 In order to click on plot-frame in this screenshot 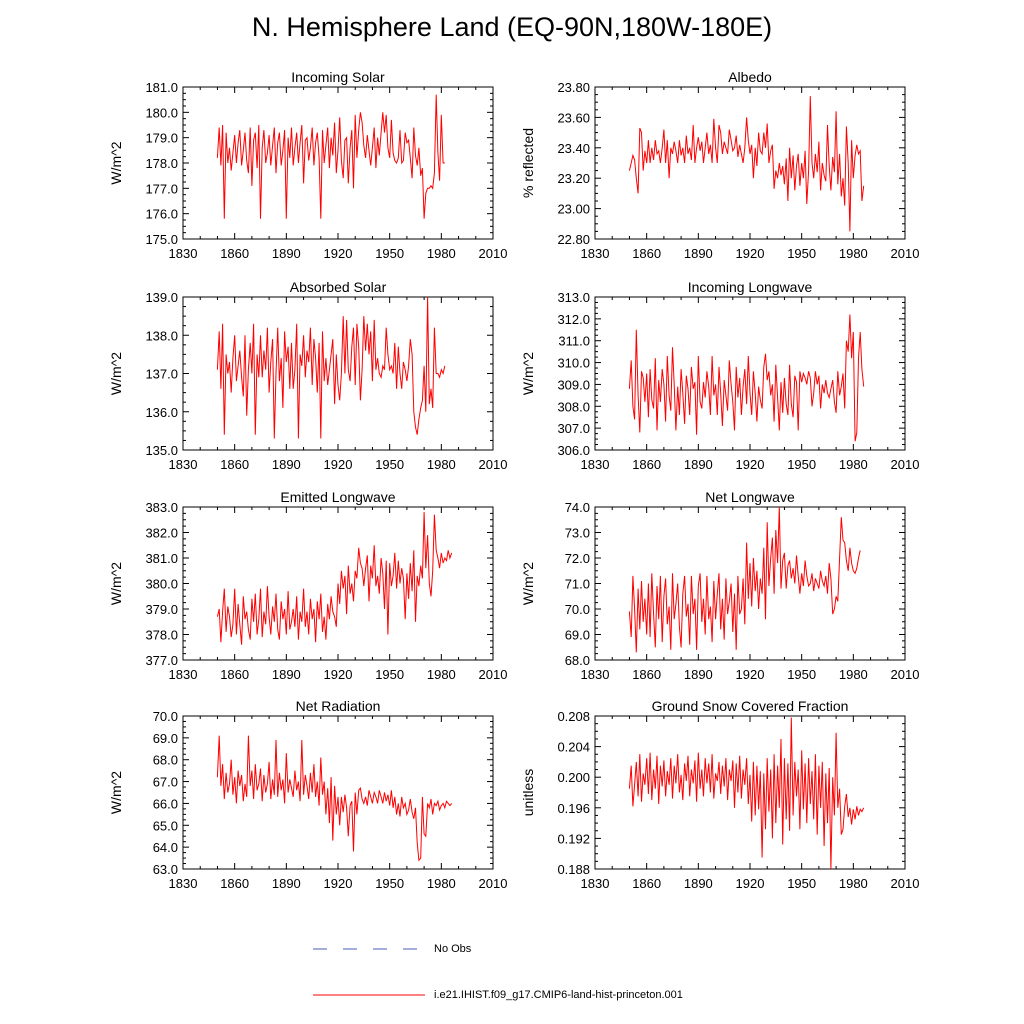, I will do `click(338, 163)`.